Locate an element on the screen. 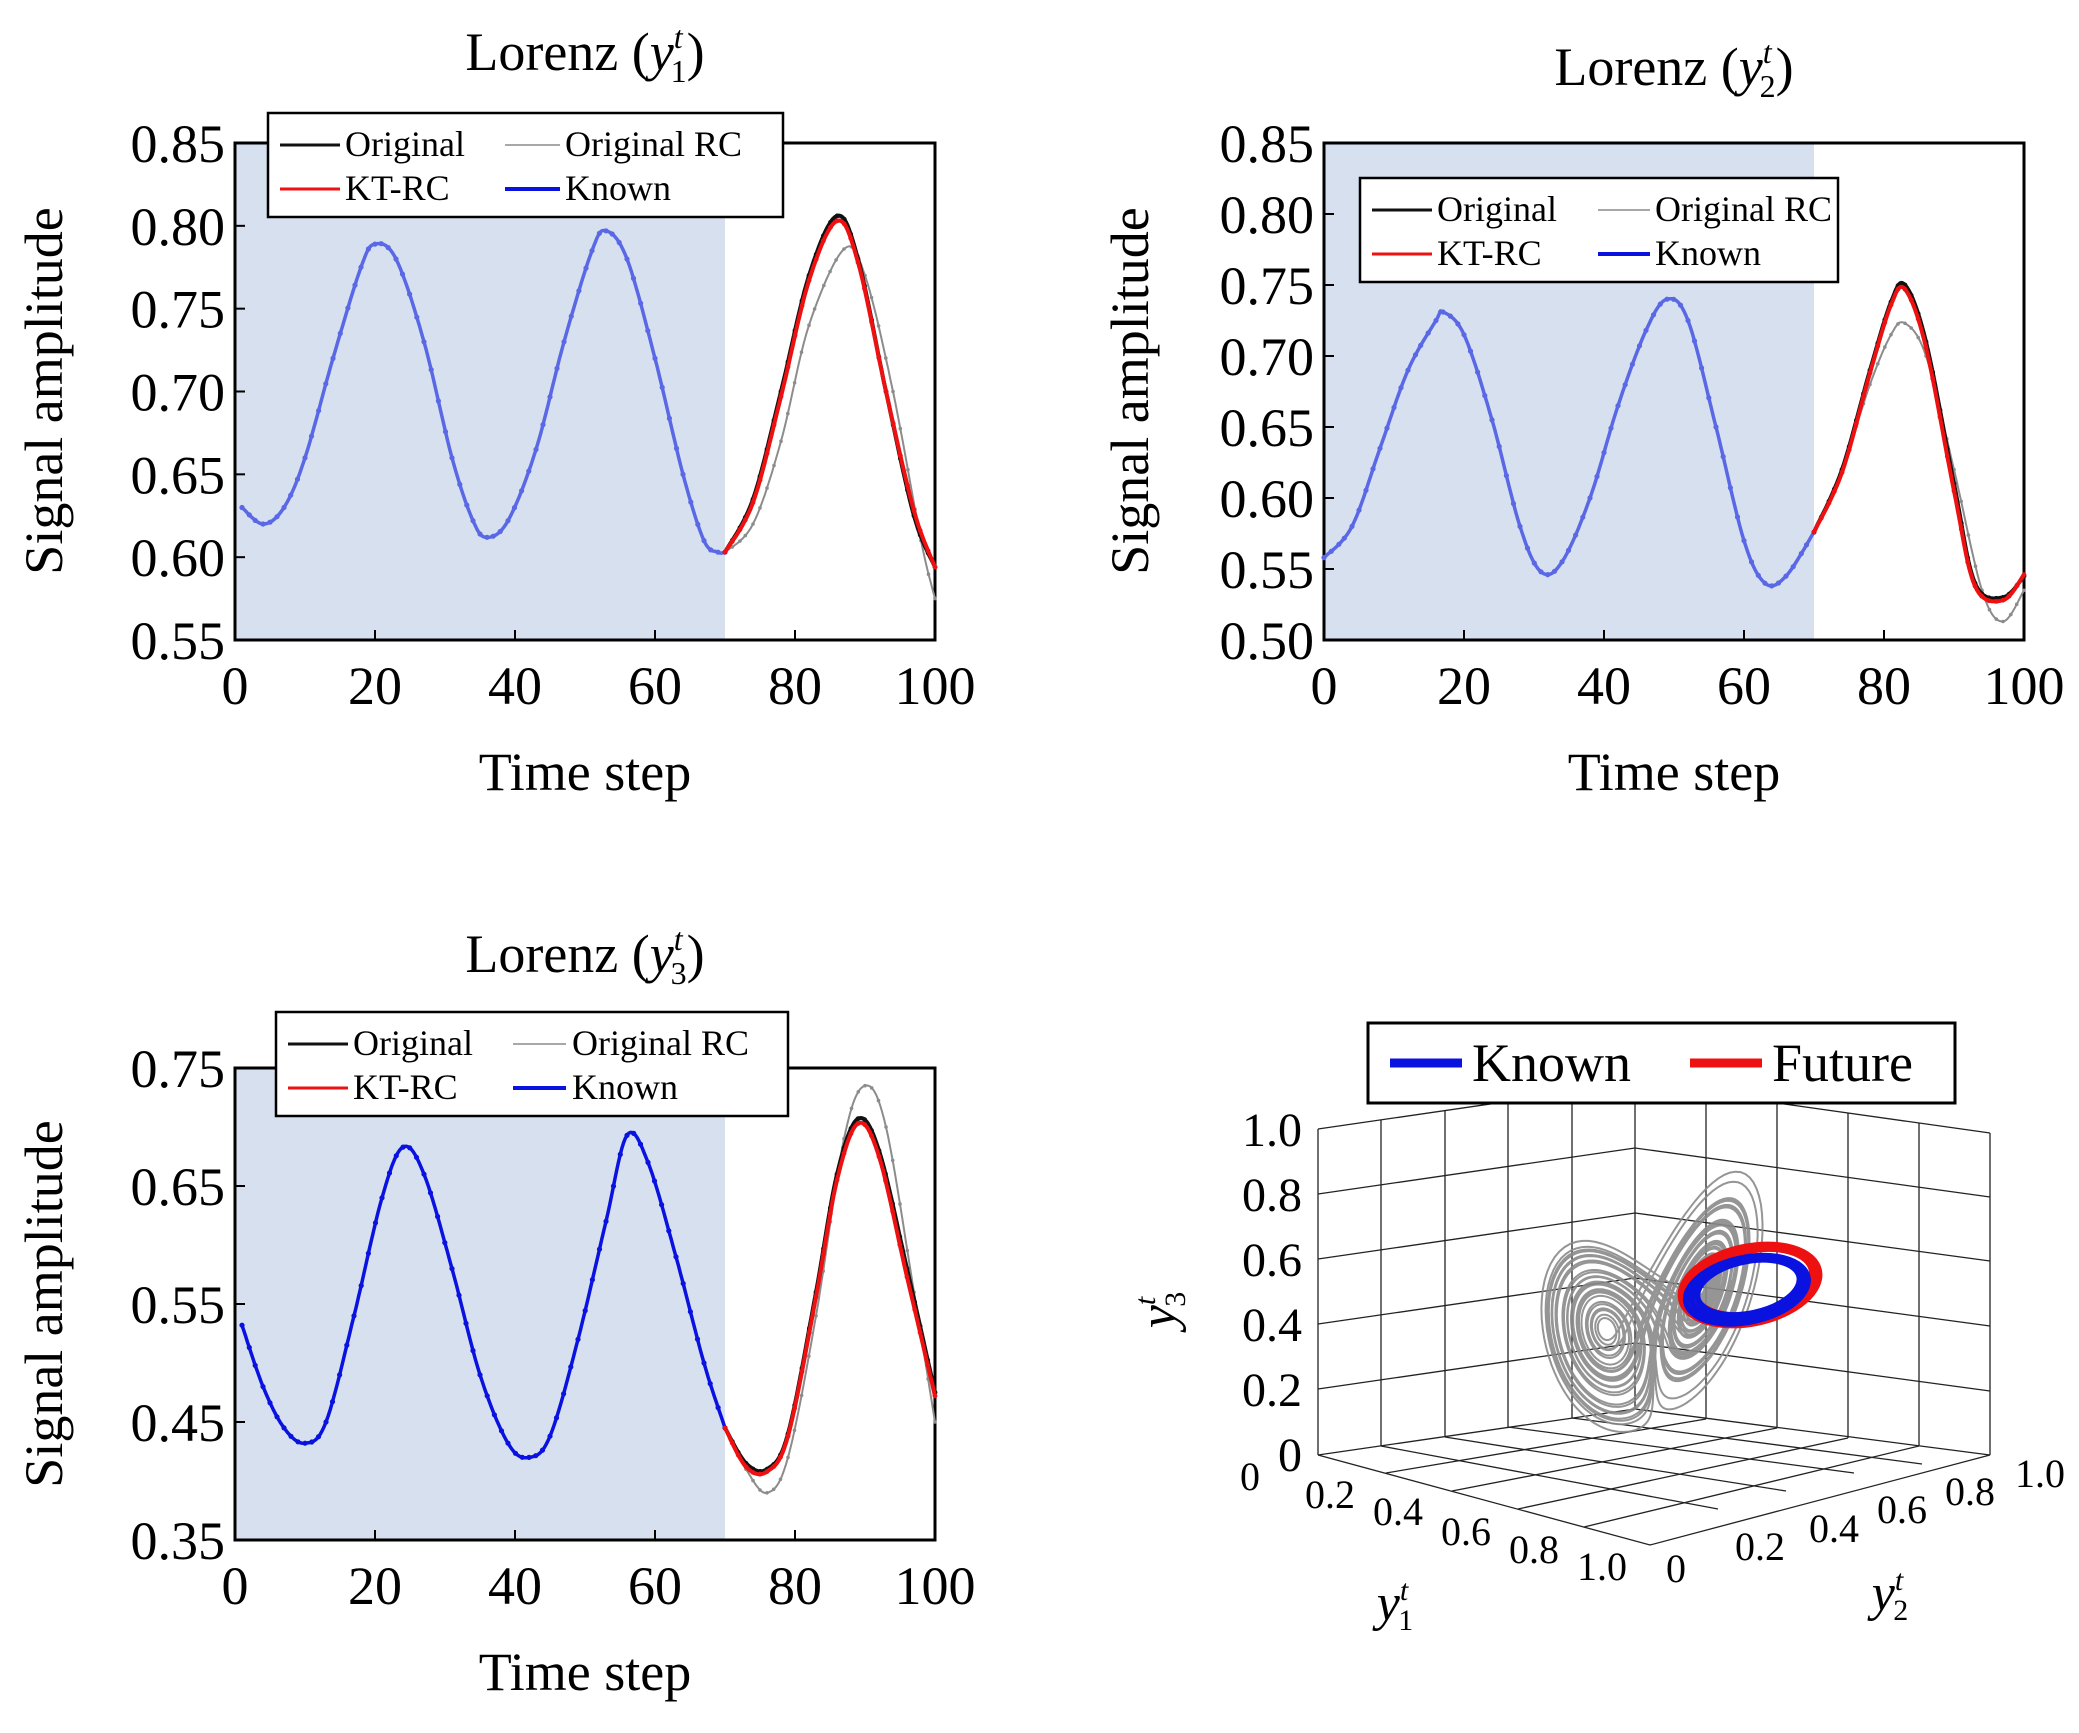 This screenshot has height=1733, width=2079. x-tick-label: 1.0 is located at coordinates (1602, 1566).